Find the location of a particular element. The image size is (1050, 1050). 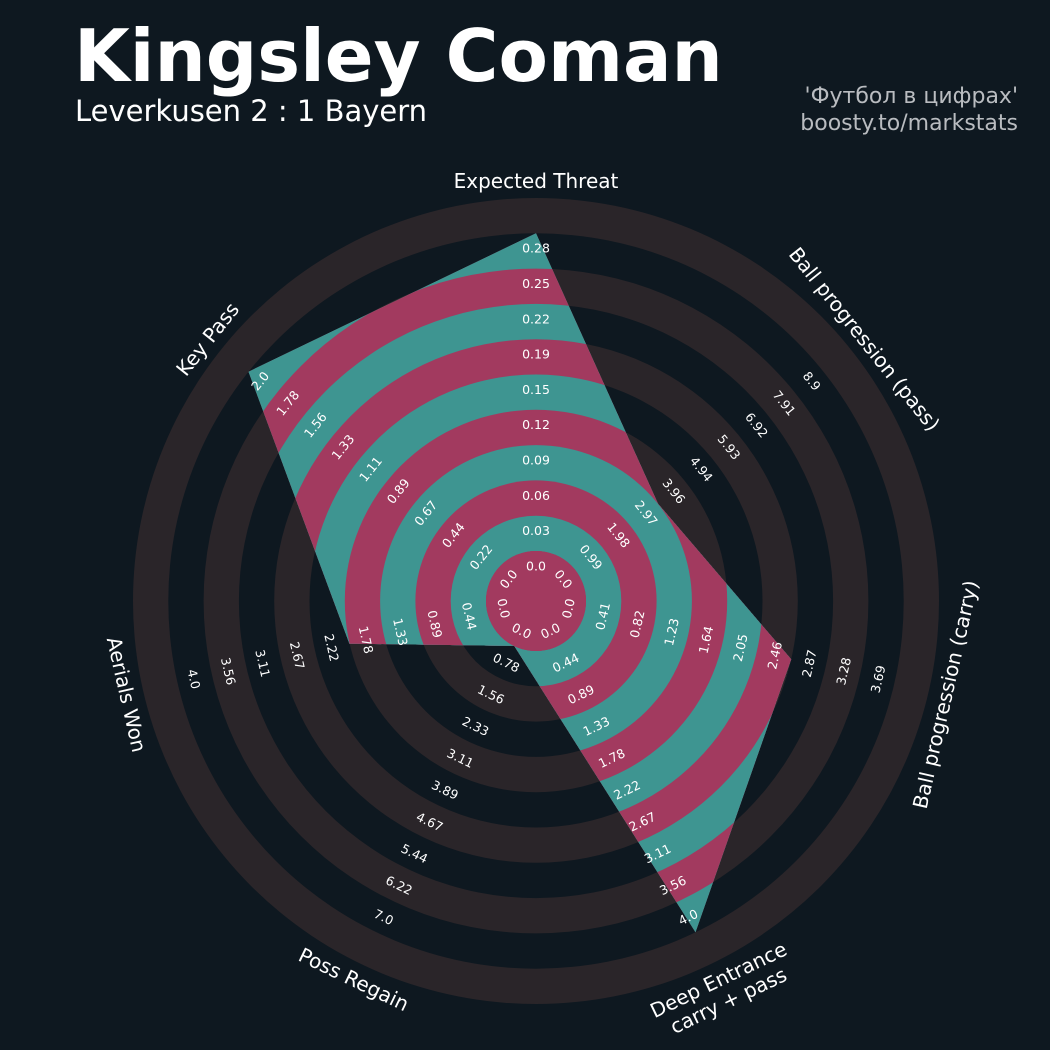

tick-label: 0.89 is located at coordinates (434, 624).